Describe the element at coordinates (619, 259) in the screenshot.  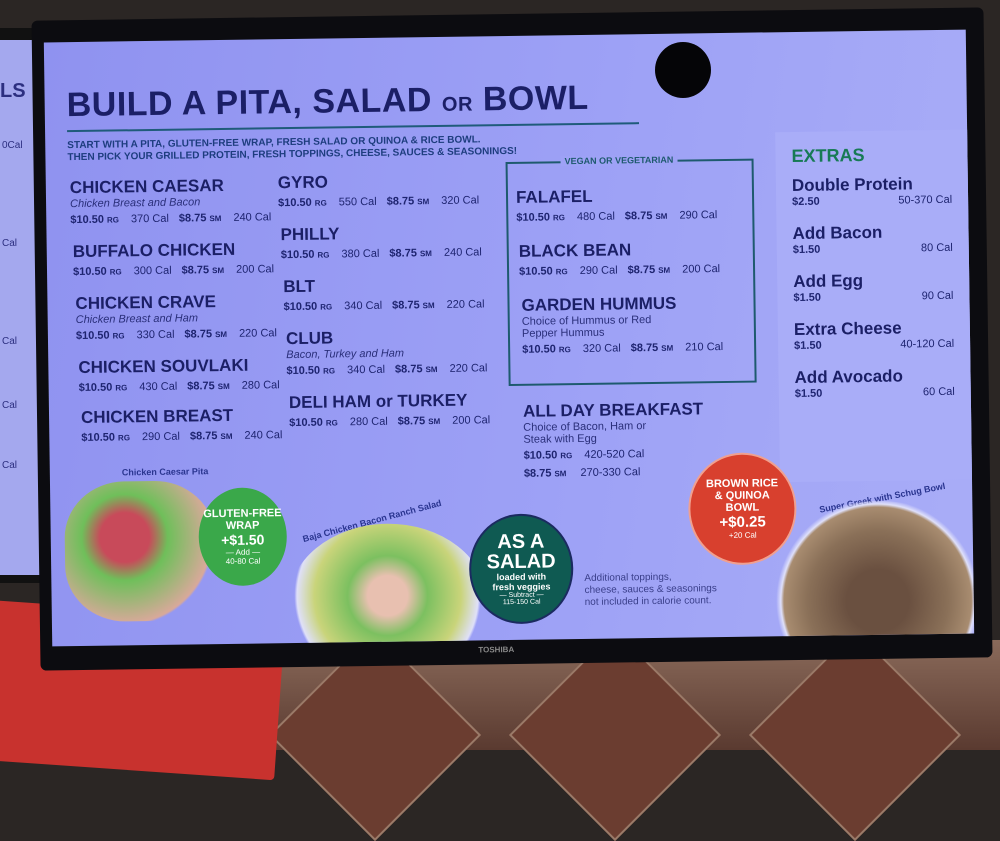
I see `menu-item: BLACK BEAN $10.50 RG 290 Cal $8.75 SM 200 Cal` at that location.